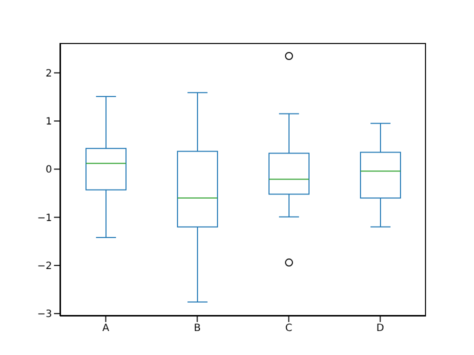 This screenshot has width=474, height=355. What do you see at coordinates (49, 122) in the screenshot?
I see `y-tick-label: 1` at bounding box center [49, 122].